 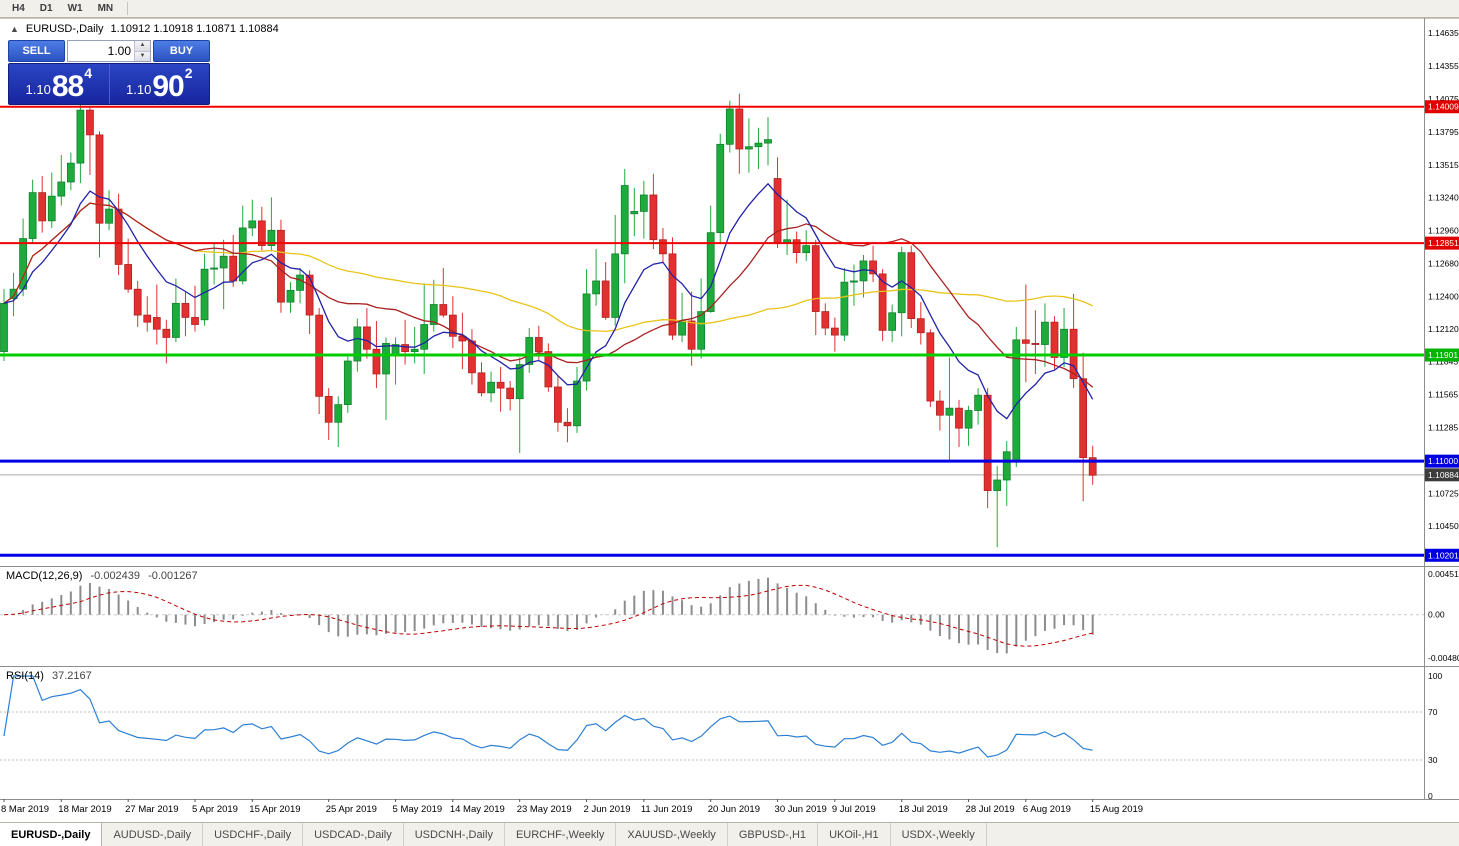 What do you see at coordinates (1116, 809) in the screenshot?
I see `svg-text: 15 Aug 2019` at bounding box center [1116, 809].